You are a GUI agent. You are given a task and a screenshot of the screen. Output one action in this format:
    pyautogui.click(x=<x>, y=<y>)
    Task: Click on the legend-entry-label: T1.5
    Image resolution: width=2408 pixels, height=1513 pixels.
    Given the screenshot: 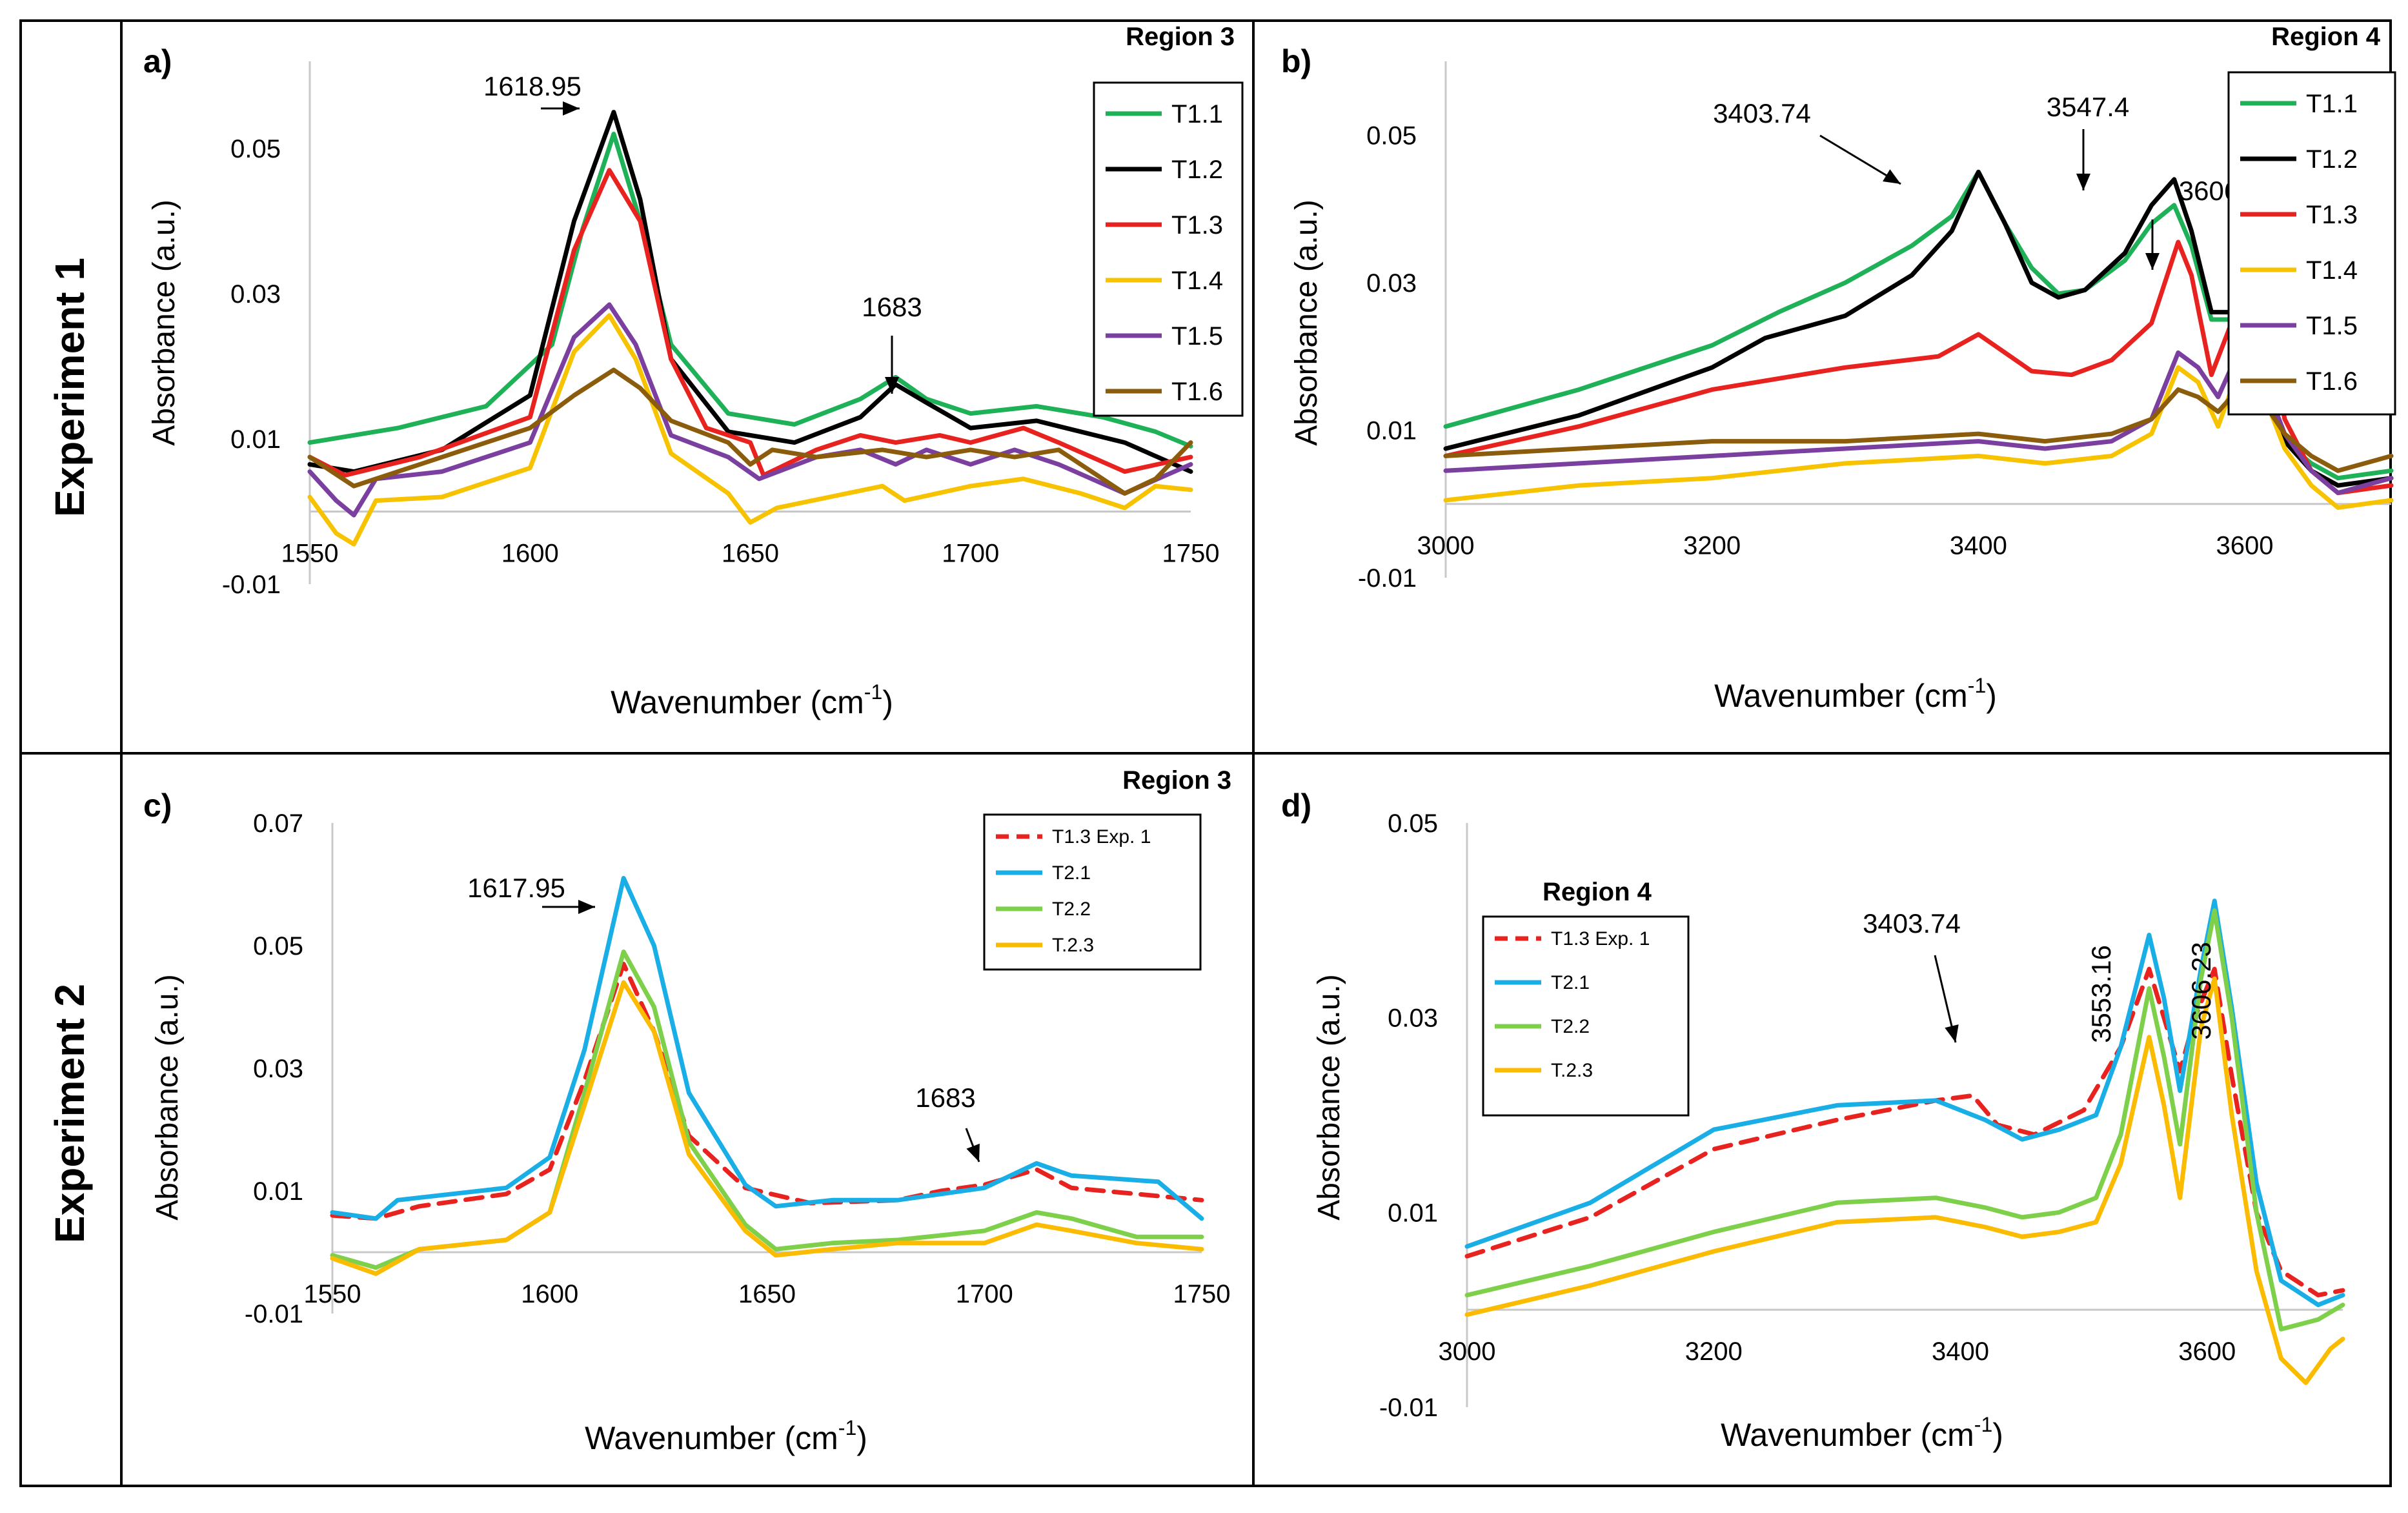 What is the action you would take?
    pyautogui.click(x=2332, y=326)
    